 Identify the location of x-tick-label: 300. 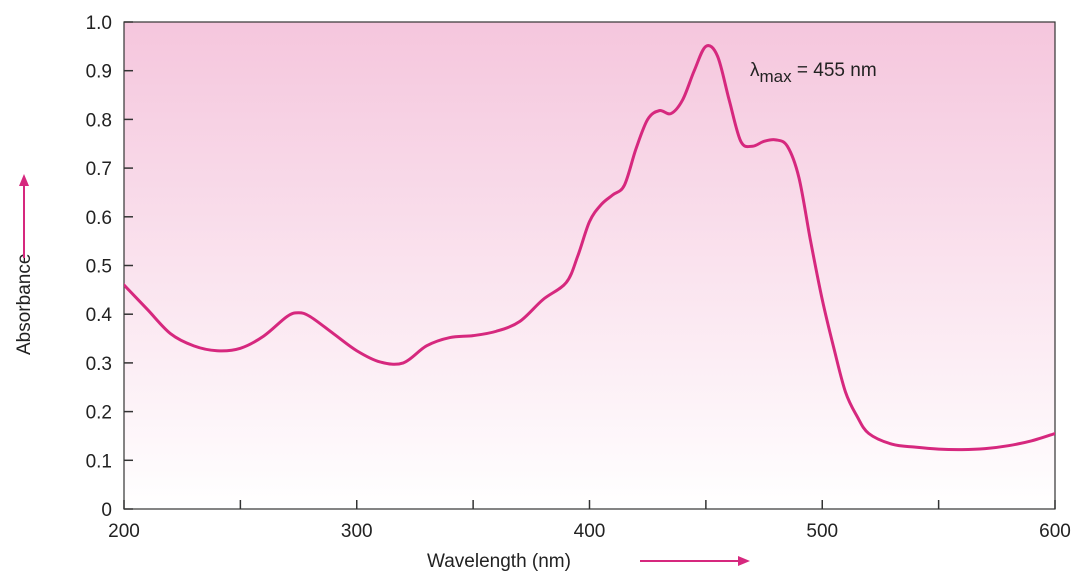
(357, 531).